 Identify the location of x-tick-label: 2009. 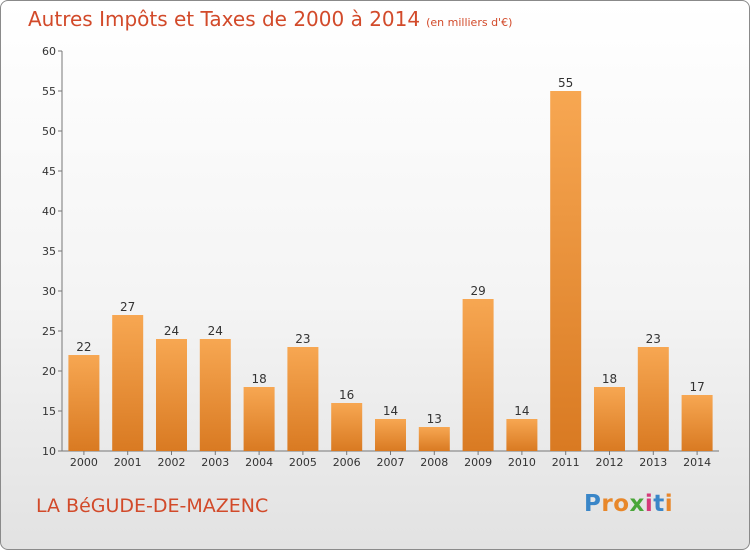
(478, 462).